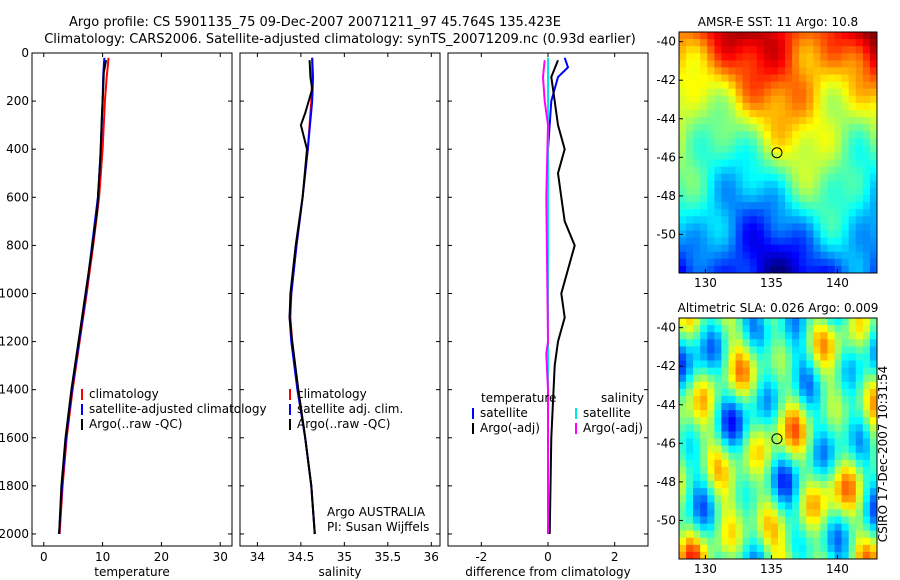 This screenshot has width=900, height=580. I want to click on sst-heatmap, so click(778, 152).